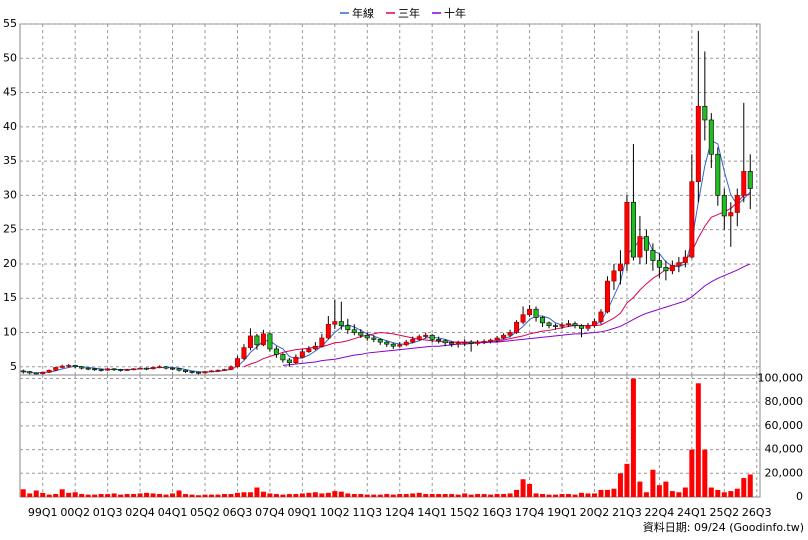  Describe the element at coordinates (140, 512) in the screenshot. I see `x-tick-label: 02Q4` at that location.